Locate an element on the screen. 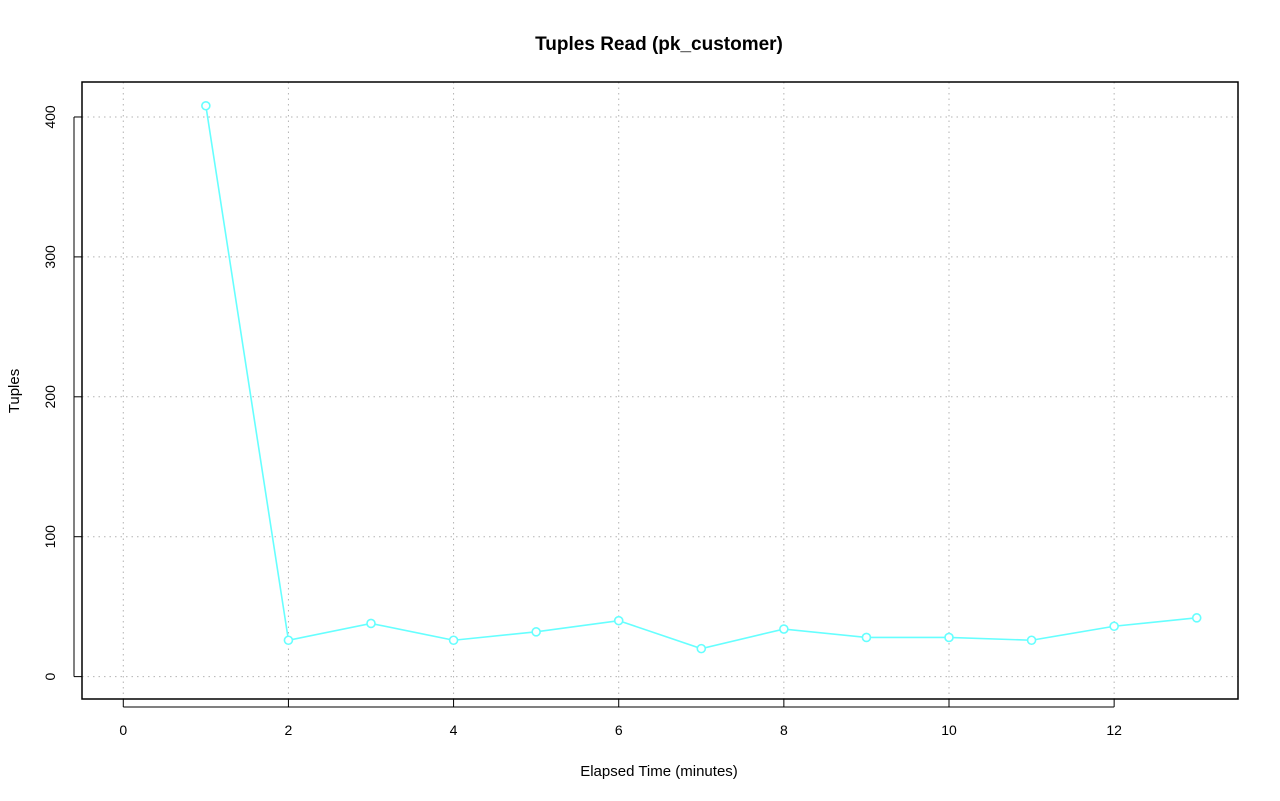 Image resolution: width=1280 pixels, height=801 pixels. chart-title: Tuples Read (pk_customer) is located at coordinates (659, 44).